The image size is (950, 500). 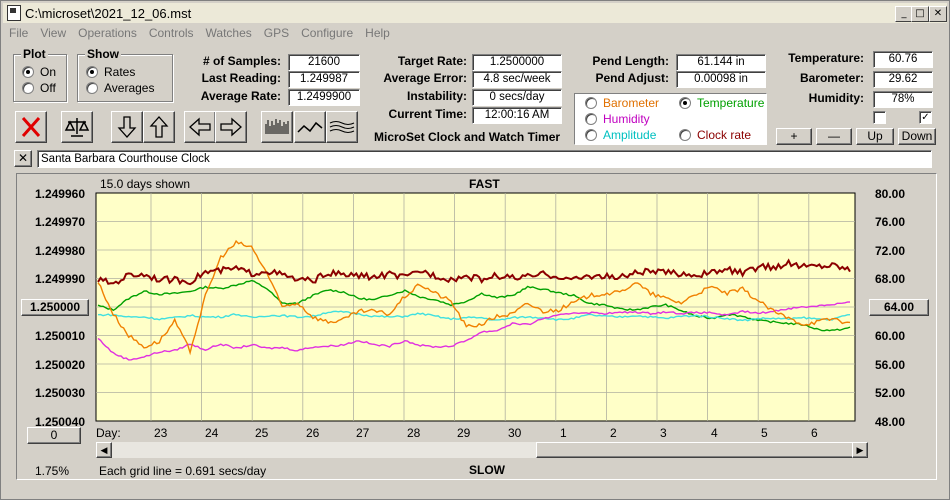 What do you see at coordinates (55, 307) in the screenshot?
I see `left-axis-center-button: 1.250000` at bounding box center [55, 307].